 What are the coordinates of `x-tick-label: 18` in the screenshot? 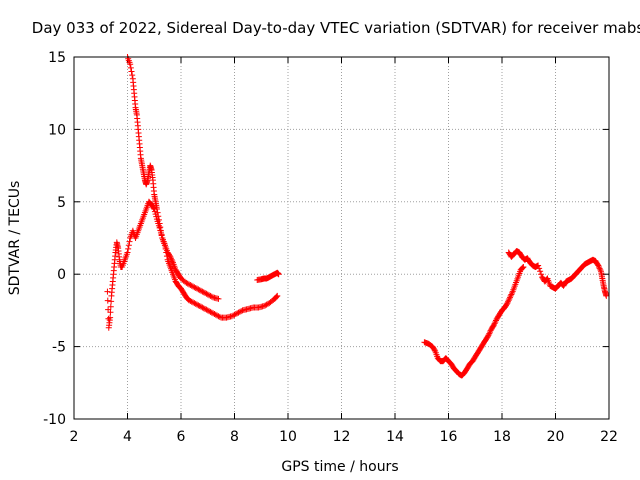 It's located at (502, 437).